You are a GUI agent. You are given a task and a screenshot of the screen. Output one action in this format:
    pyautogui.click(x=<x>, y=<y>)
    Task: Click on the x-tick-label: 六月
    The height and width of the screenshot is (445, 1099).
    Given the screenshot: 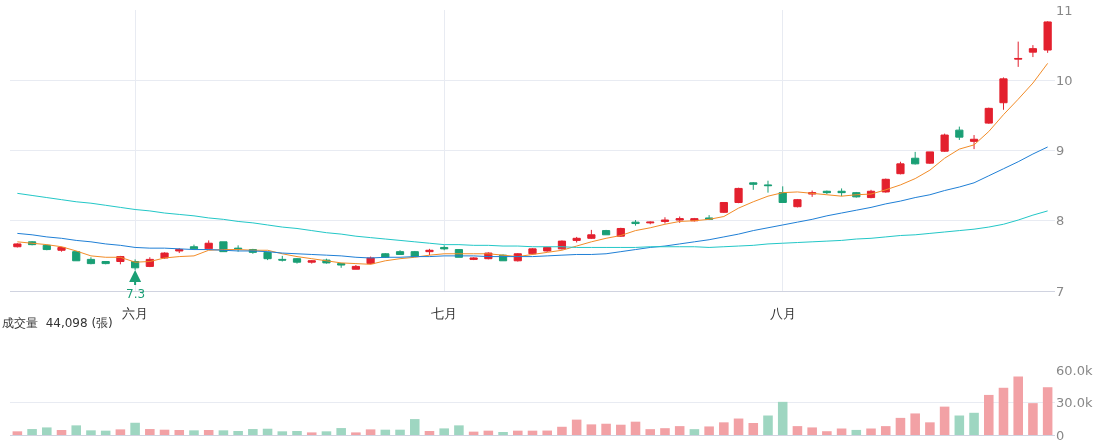 What is the action you would take?
    pyautogui.click(x=135, y=313)
    